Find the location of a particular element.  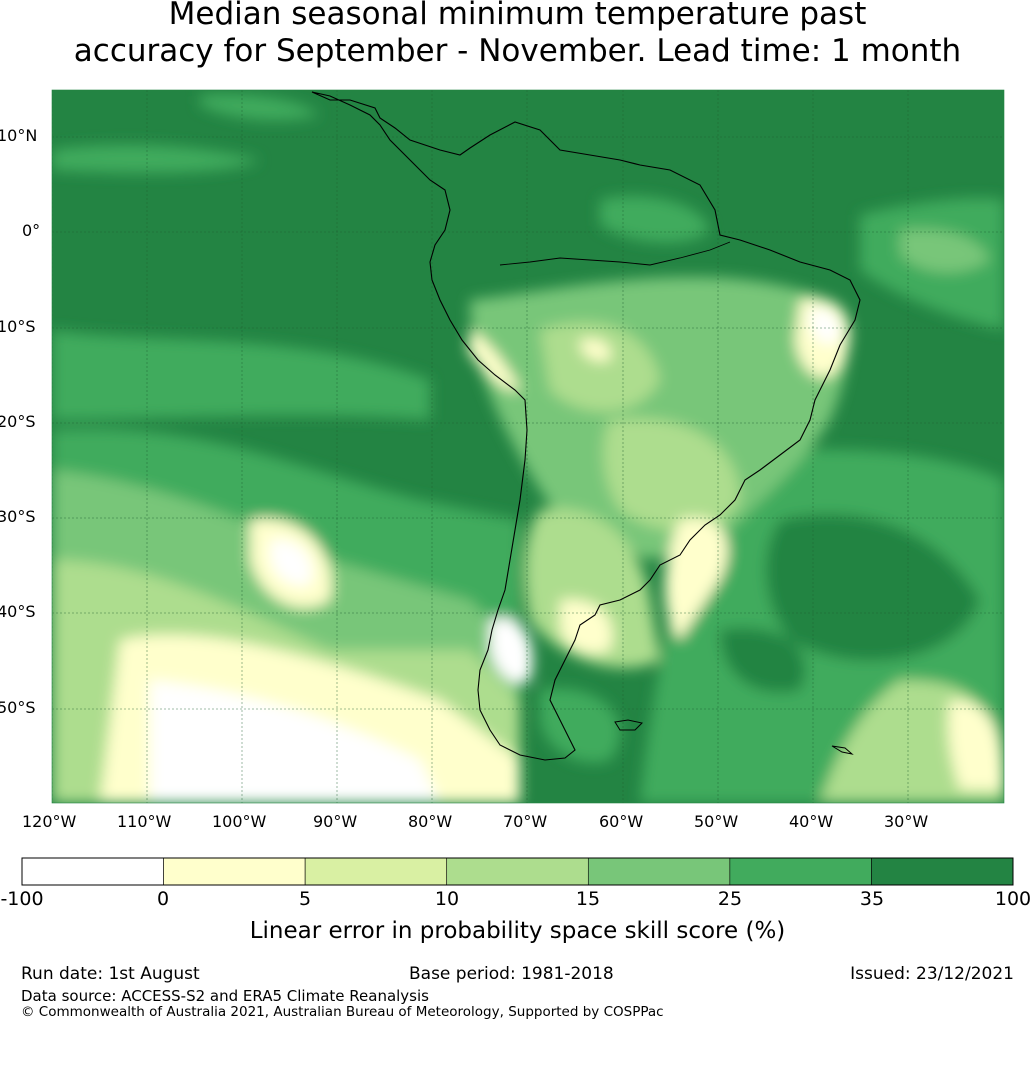

colorbar is located at coordinates (517, 871).